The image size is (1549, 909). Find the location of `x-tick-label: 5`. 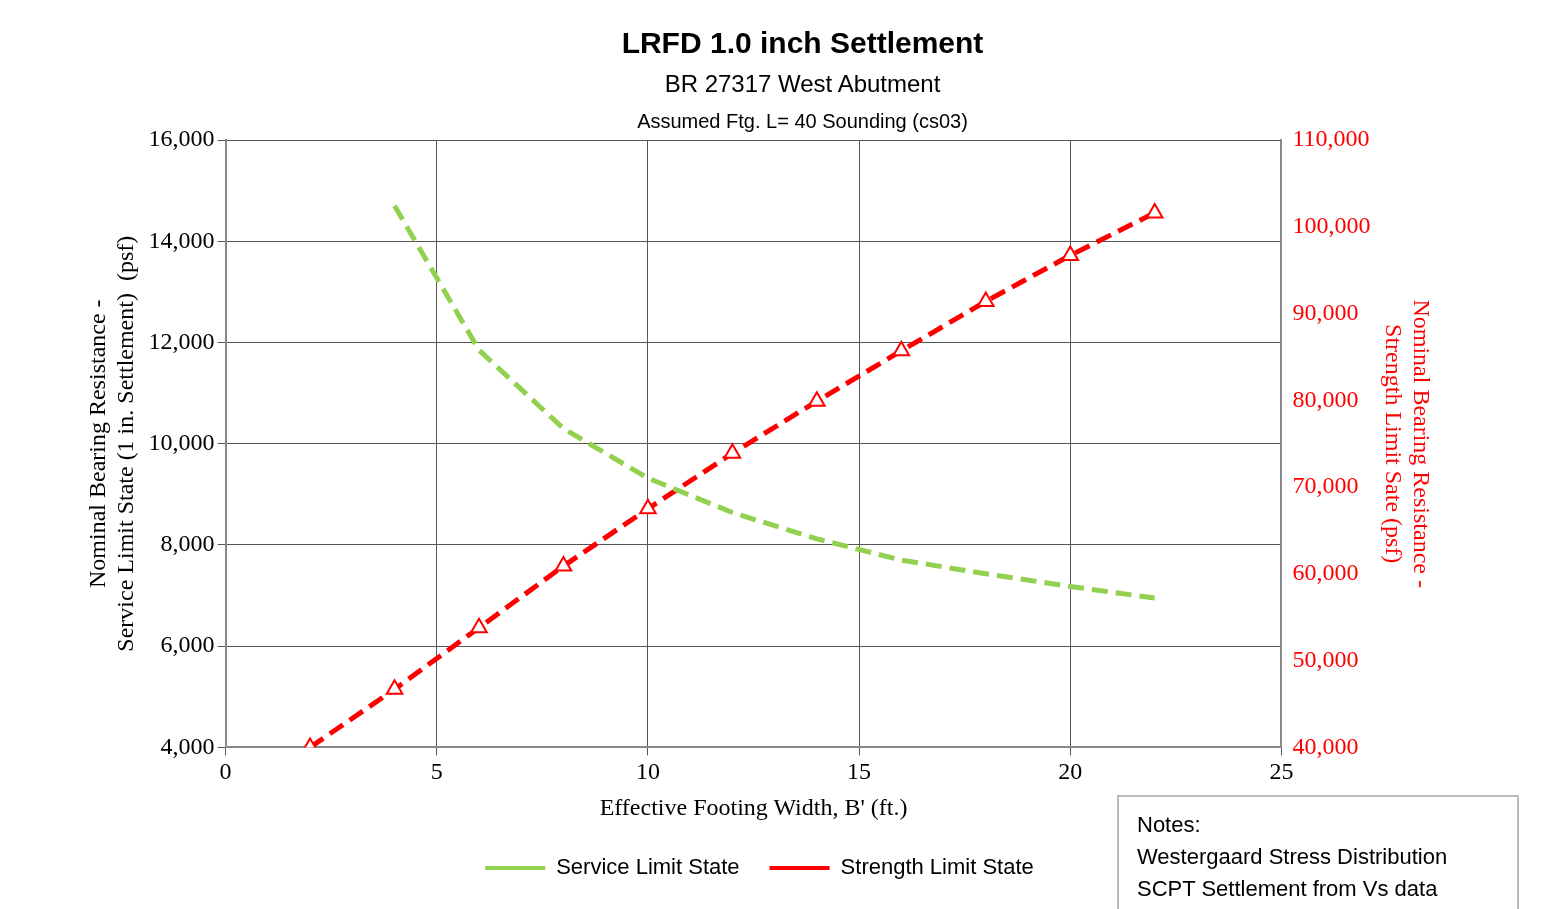

x-tick-label: 5 is located at coordinates (436, 771).